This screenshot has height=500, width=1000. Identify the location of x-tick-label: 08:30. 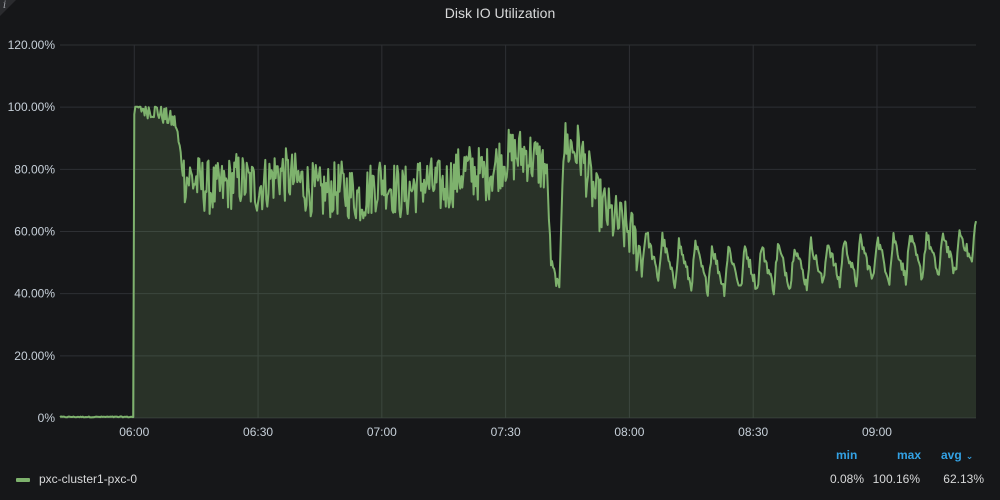
(753, 432).